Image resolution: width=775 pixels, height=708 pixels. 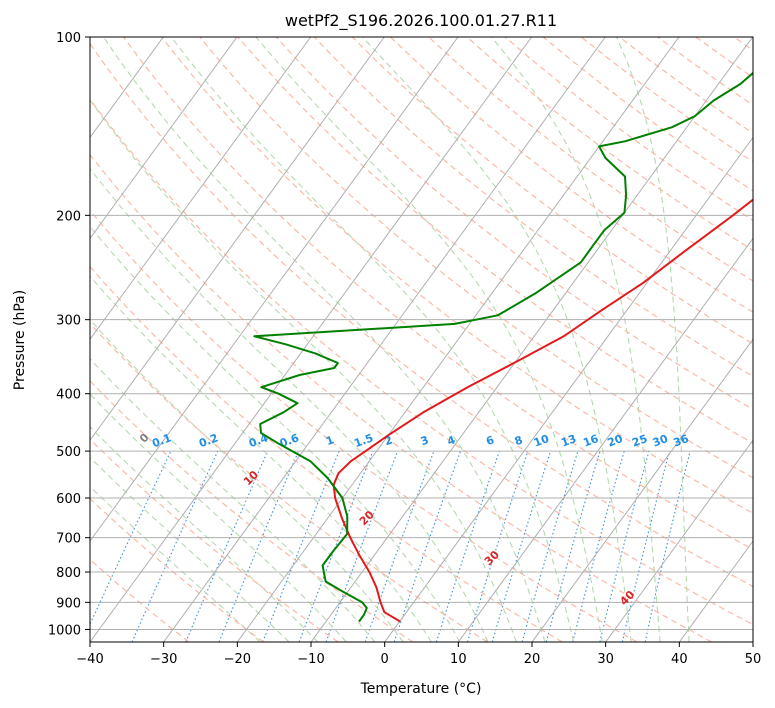 What do you see at coordinates (208, 440) in the screenshot?
I see `mixing-ratio-label: 0.2` at bounding box center [208, 440].